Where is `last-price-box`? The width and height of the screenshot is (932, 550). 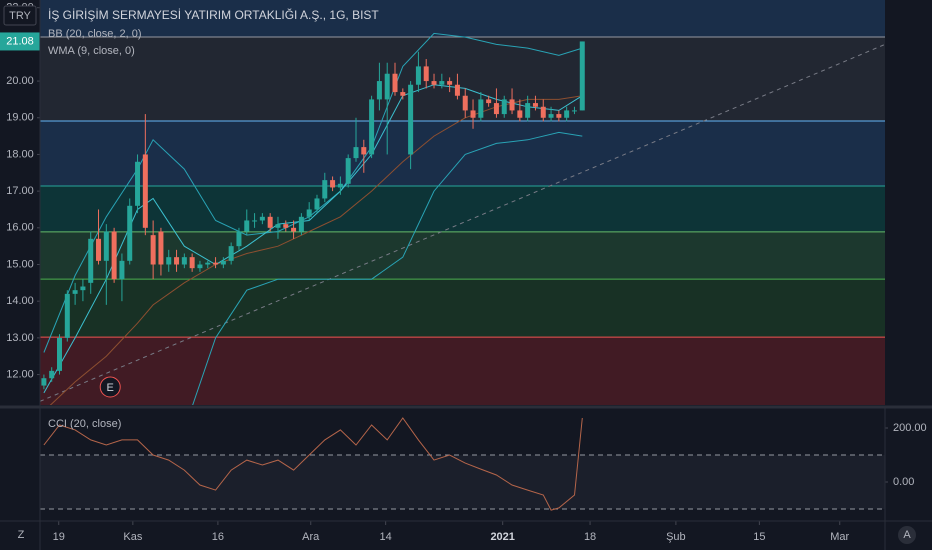
last-price-box is located at coordinates (20, 41).